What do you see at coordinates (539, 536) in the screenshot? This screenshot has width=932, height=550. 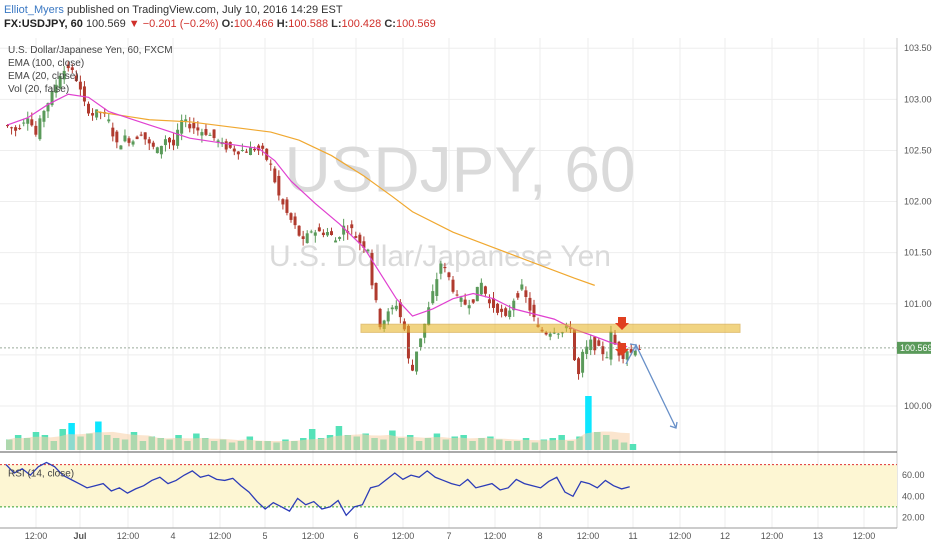 I see `time-tick-label: 8` at bounding box center [539, 536].